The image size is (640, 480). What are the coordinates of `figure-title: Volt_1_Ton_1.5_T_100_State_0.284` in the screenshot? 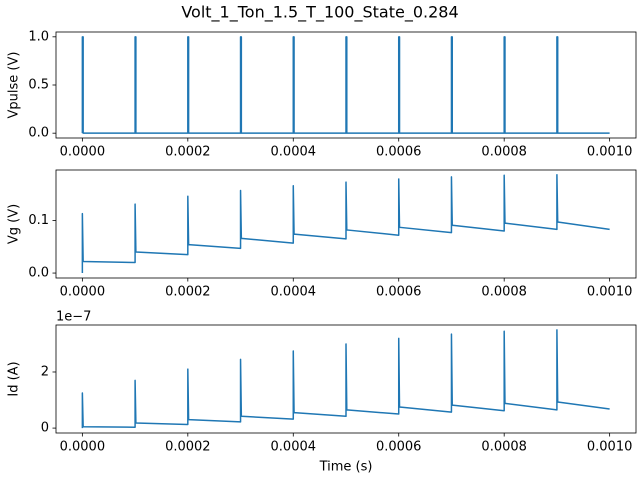 It's located at (319, 13).